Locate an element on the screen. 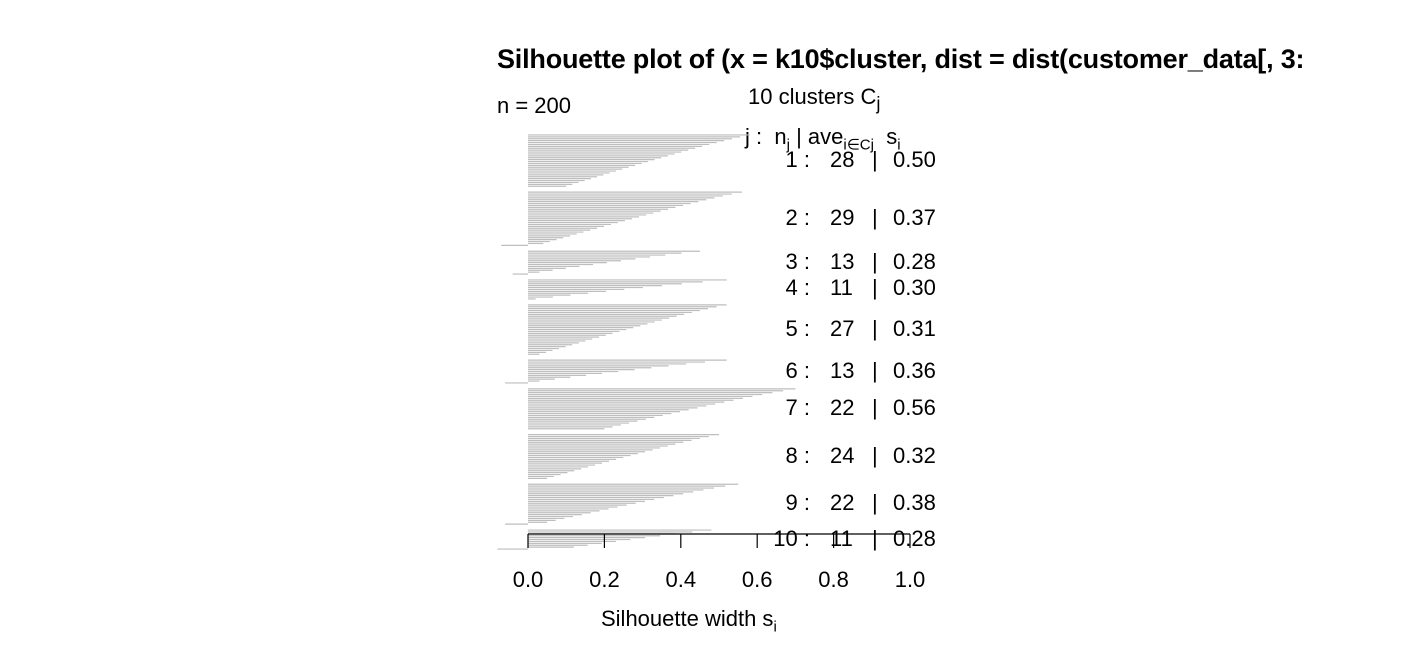  header-s: s is located at coordinates (892, 136).